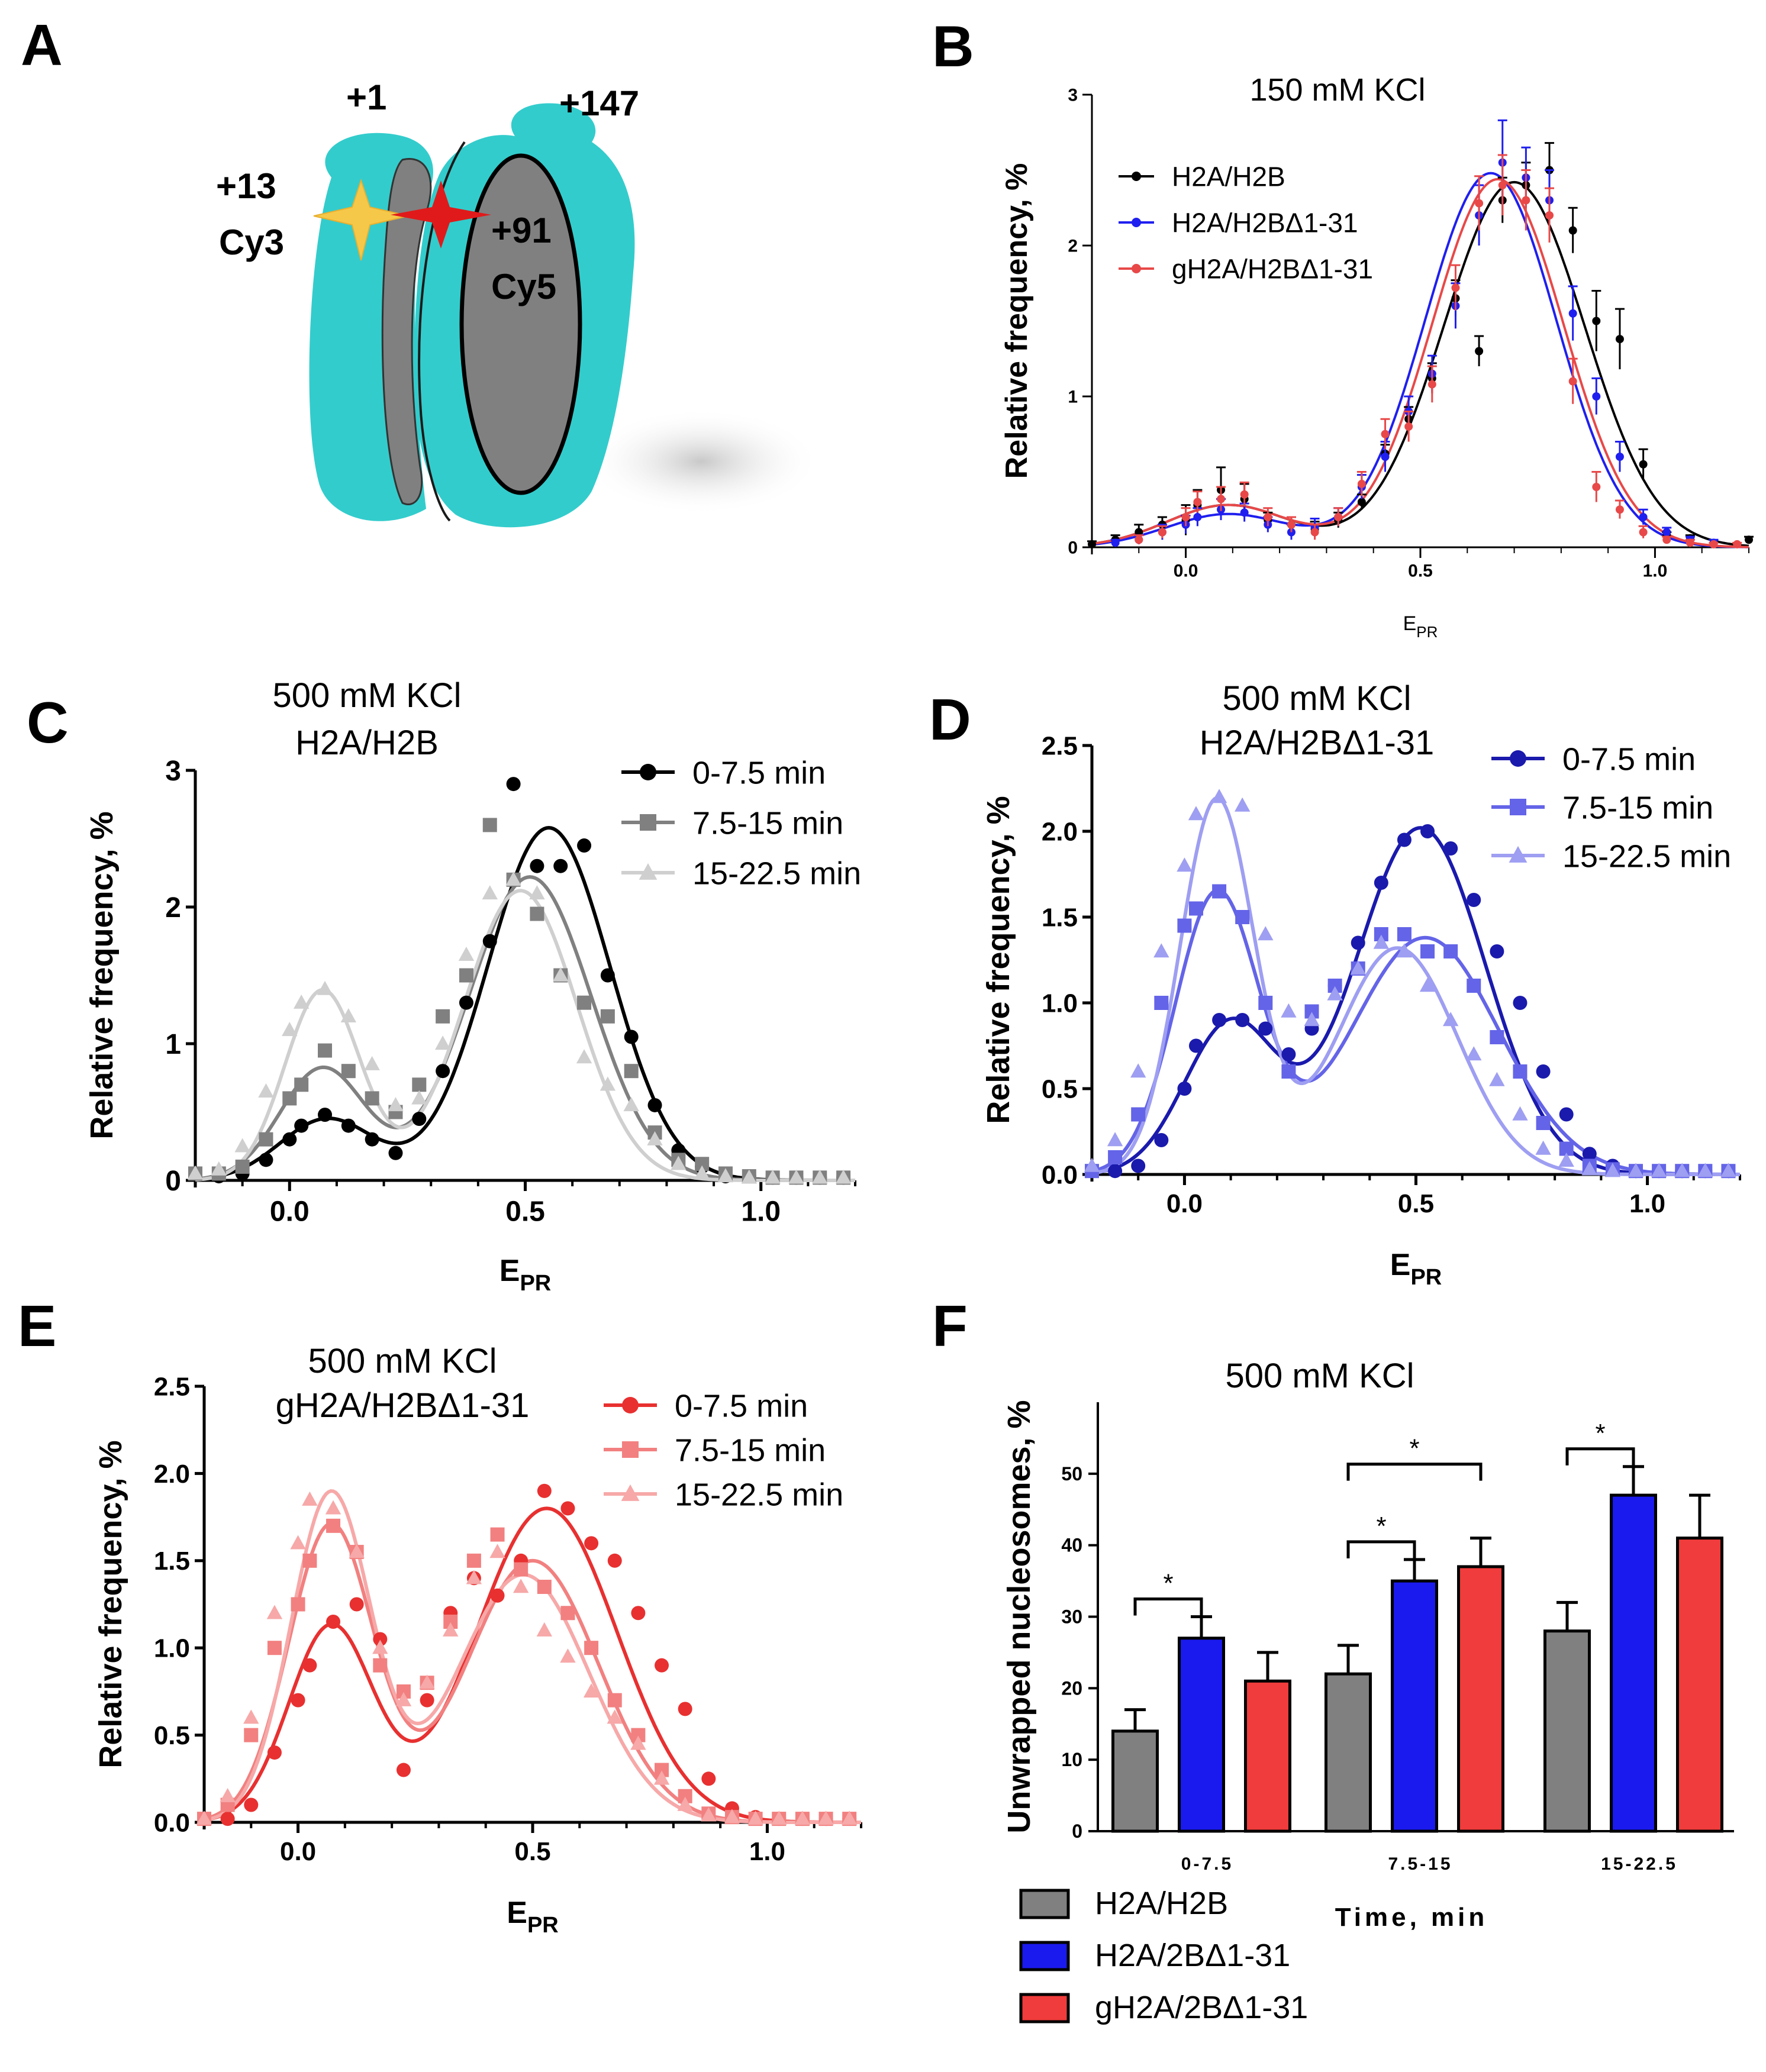 The width and height of the screenshot is (1766, 2072). What do you see at coordinates (403, 1405) in the screenshot?
I see `chart-subtitle: gH2A/H2BΔ1-31` at bounding box center [403, 1405].